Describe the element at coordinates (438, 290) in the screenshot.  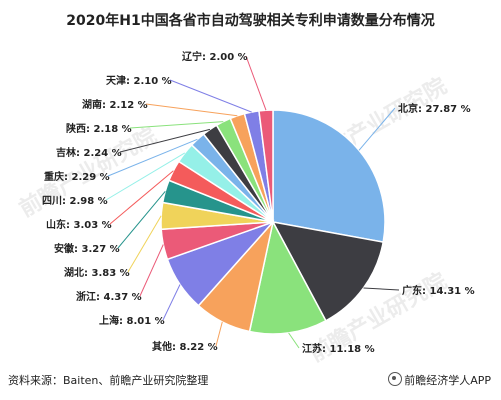
I see `slice-label: 广东: 14.31 %` at that location.